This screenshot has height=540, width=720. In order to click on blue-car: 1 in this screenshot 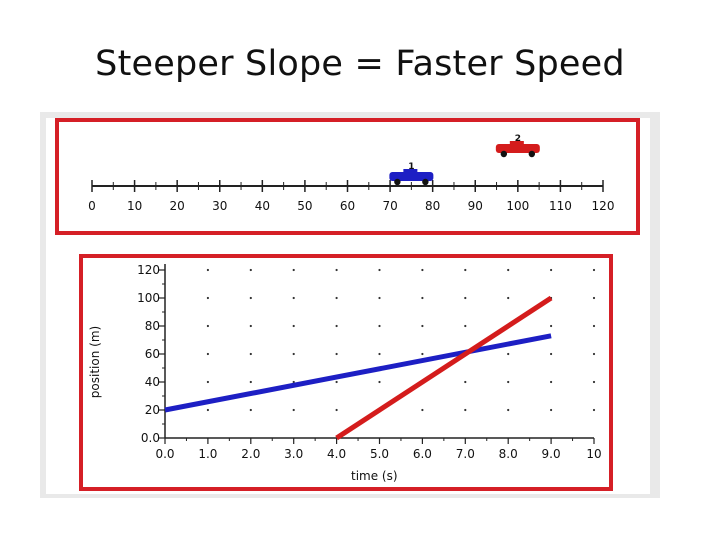, I will do `click(411, 174)`.